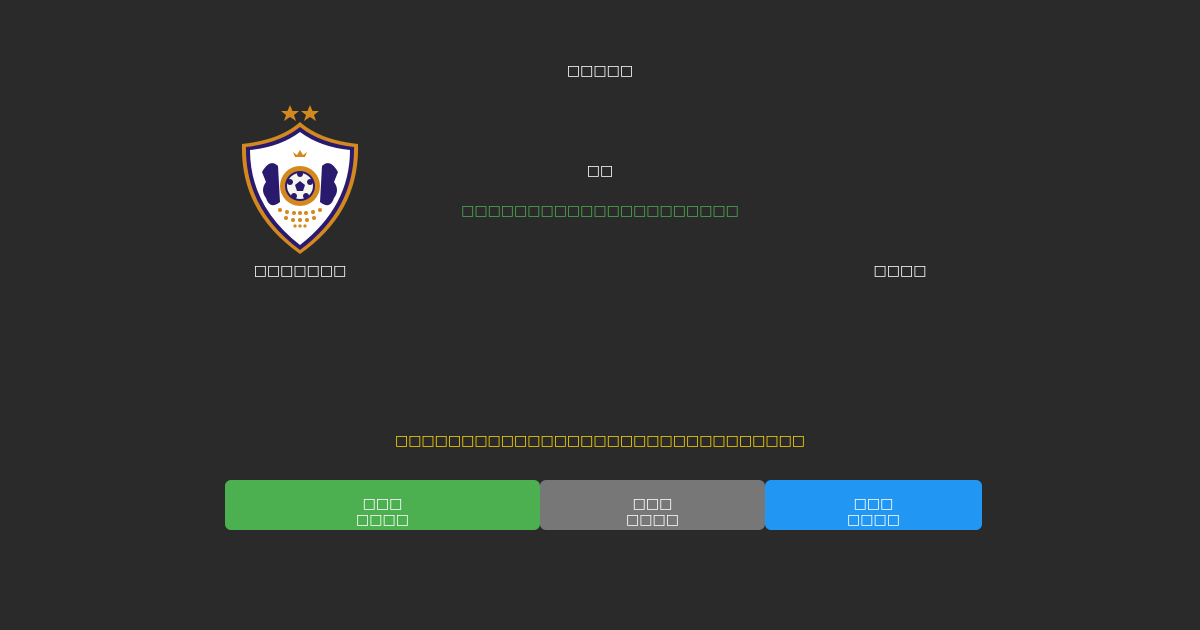 The height and width of the screenshot is (630, 1200). I want to click on match-score: □□, so click(600, 171).